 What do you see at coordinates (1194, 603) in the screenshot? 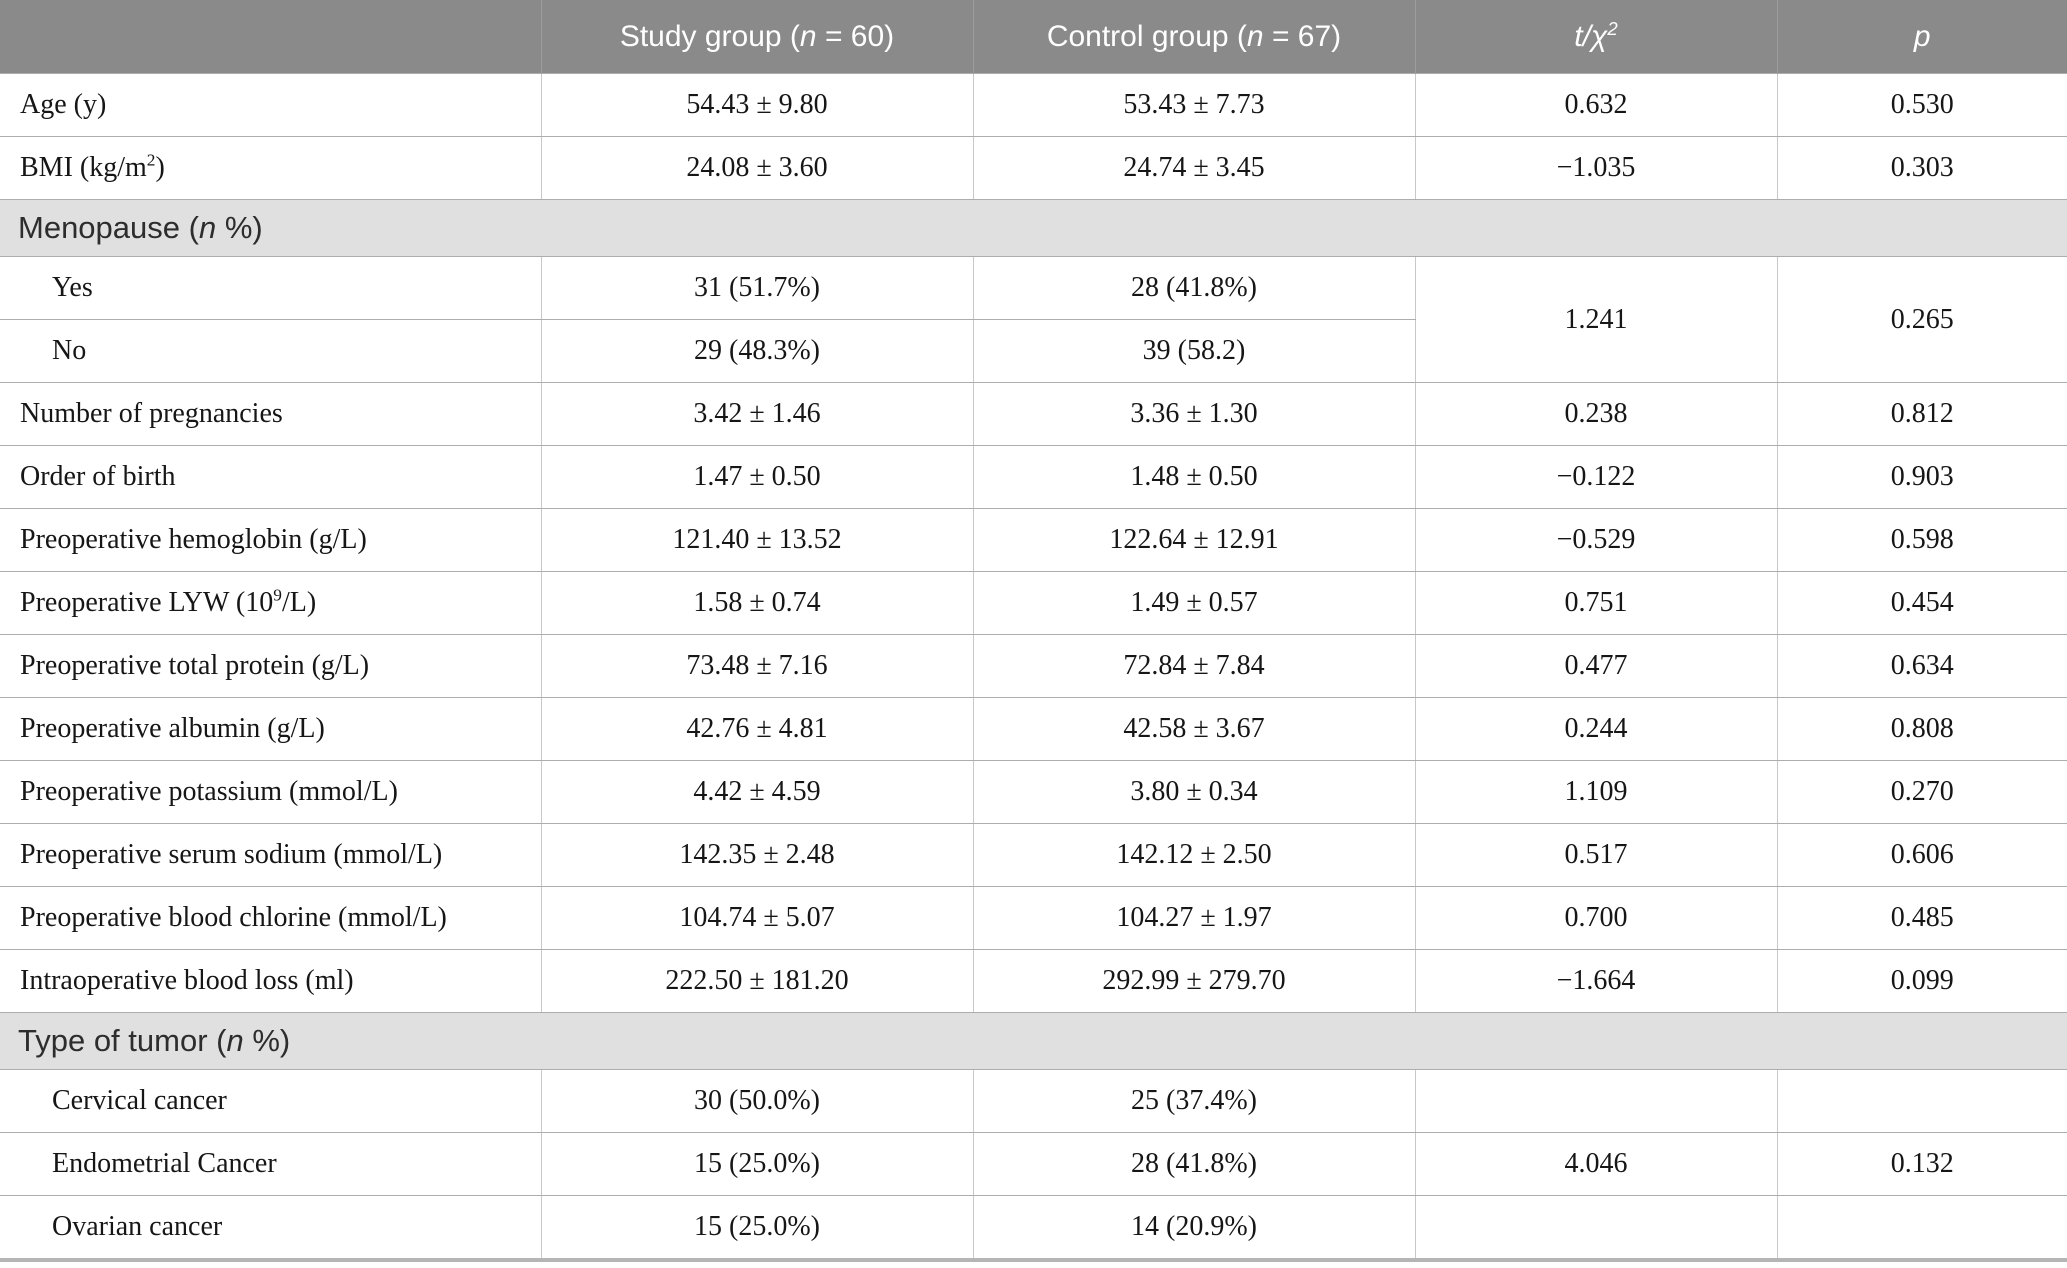
I see `control-value-cell: 1.49 ± 0.57` at bounding box center [1194, 603].